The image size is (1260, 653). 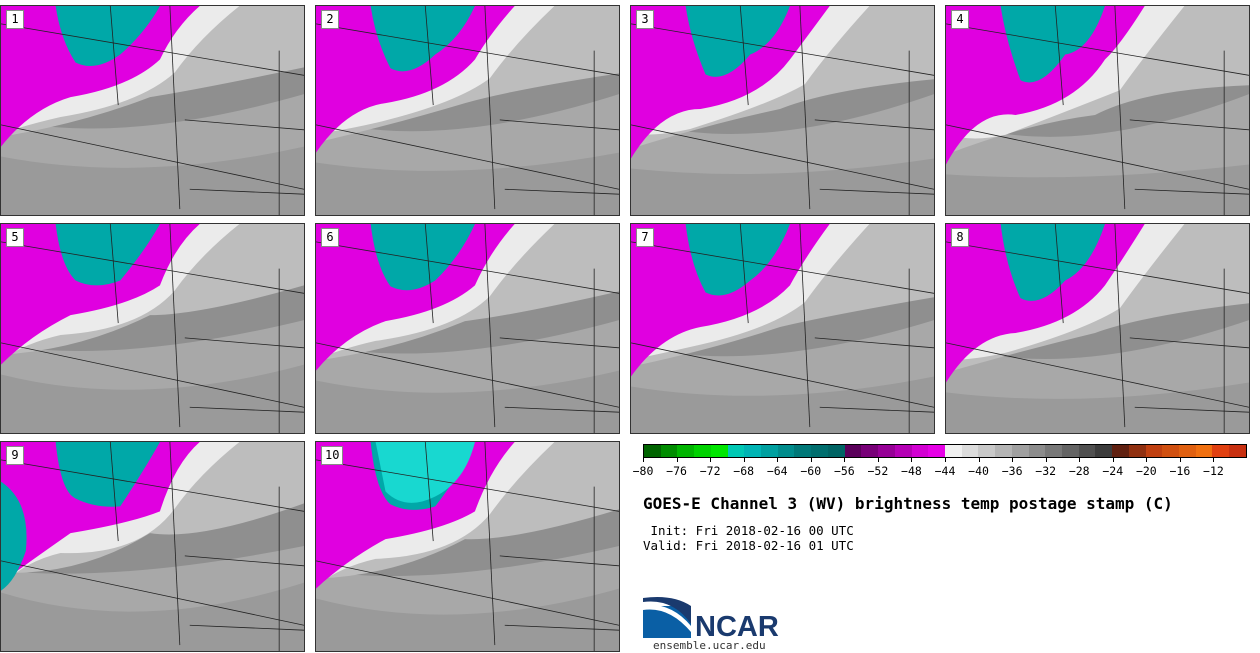 What do you see at coordinates (782, 328) in the screenshot?
I see `stamp-panel: 7` at bounding box center [782, 328].